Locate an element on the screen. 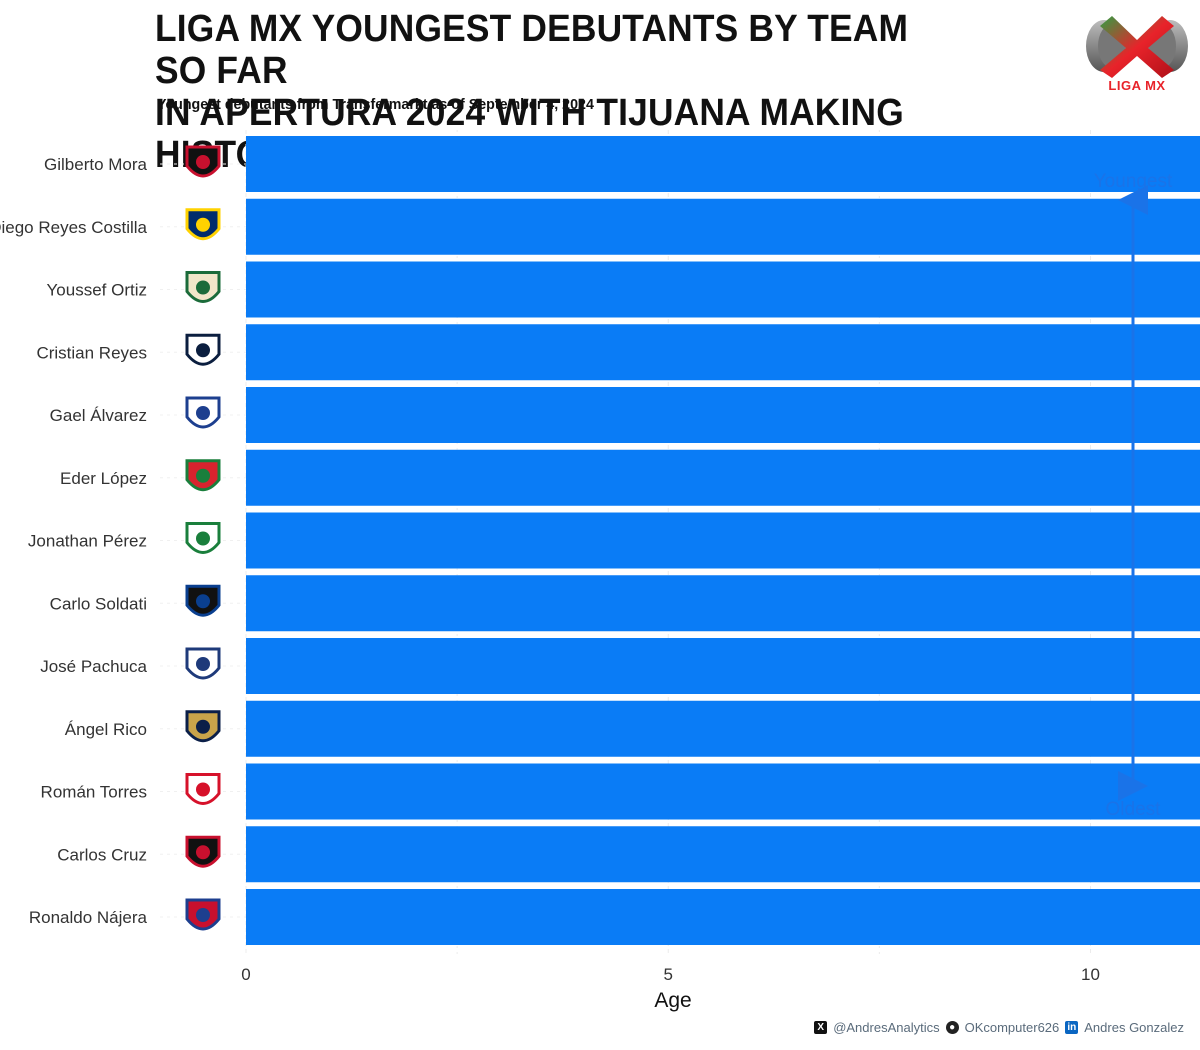  player-label: Cristian Reyes is located at coordinates (91, 352).